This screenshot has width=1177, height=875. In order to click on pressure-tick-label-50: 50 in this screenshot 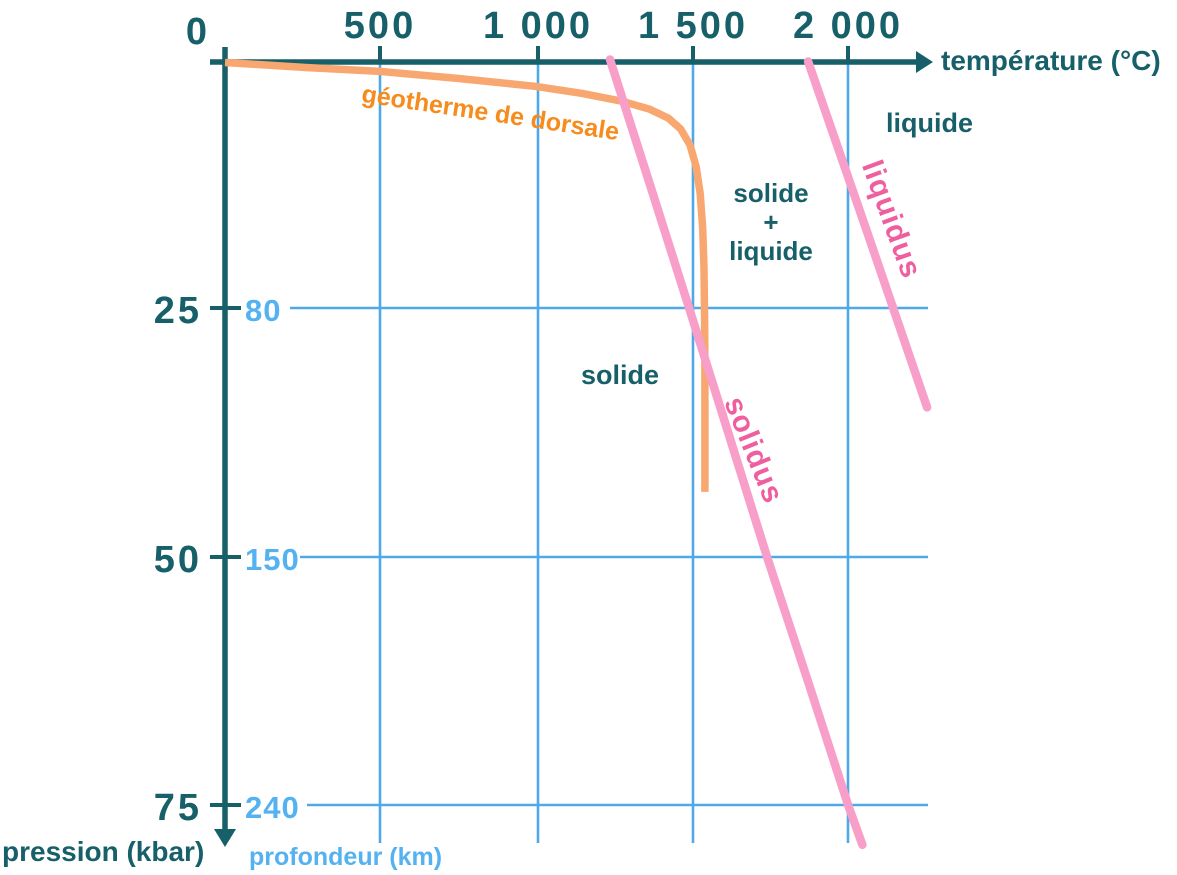, I will do `click(177, 560)`.